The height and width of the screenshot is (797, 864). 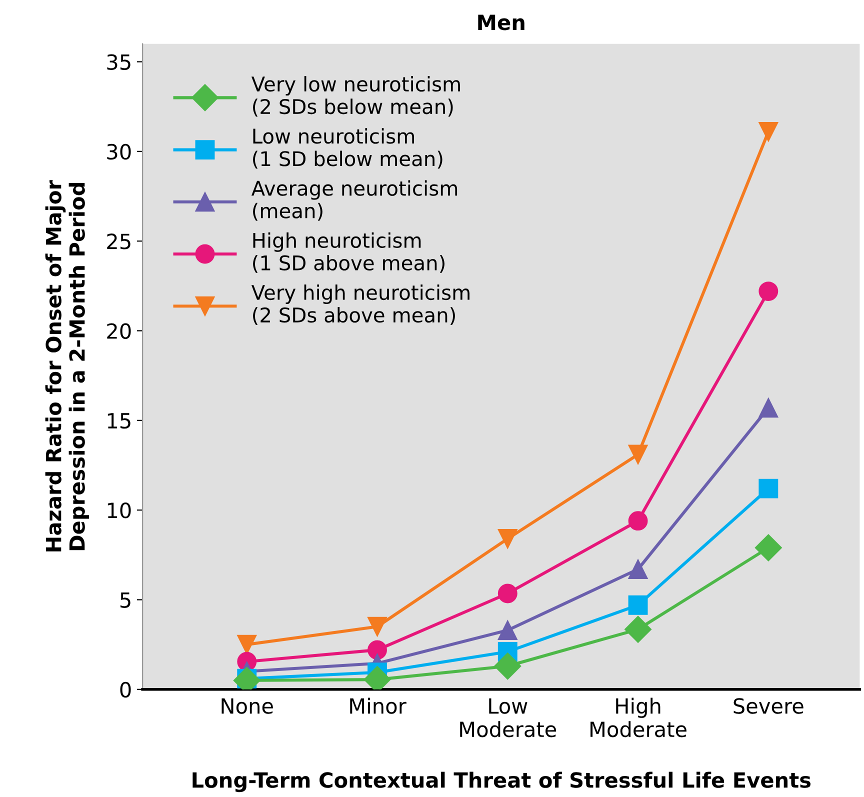 I want to click on x-tick-label: Severe, so click(x=769, y=706).